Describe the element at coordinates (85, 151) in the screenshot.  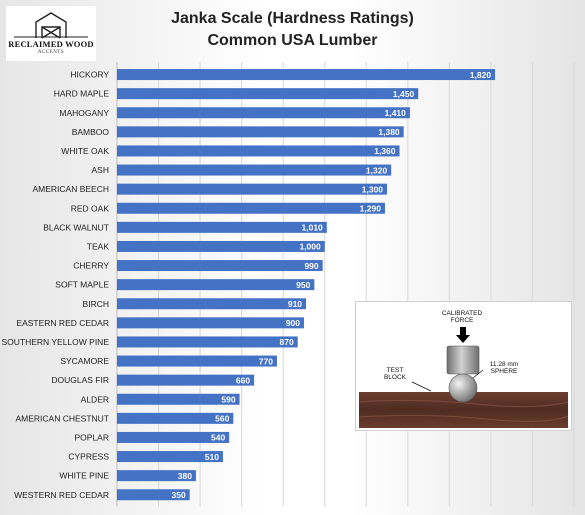
I see `category-label: WHITE OAK` at that location.